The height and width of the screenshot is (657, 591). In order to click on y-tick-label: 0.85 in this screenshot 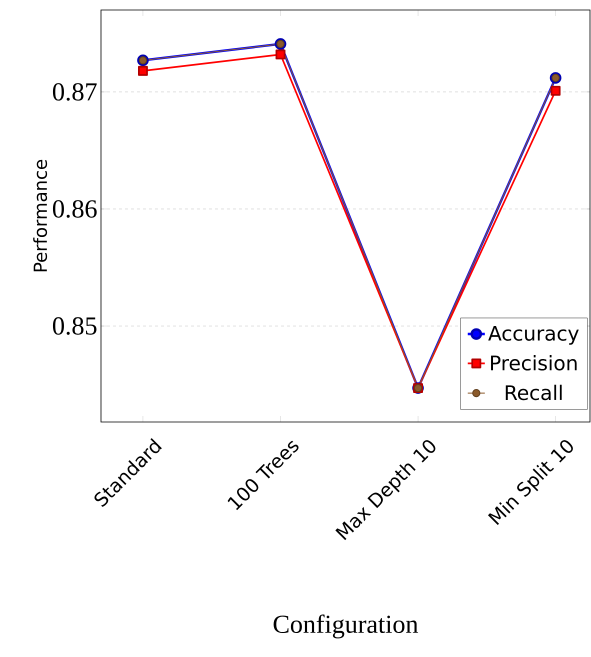, I will do `click(74, 326)`.